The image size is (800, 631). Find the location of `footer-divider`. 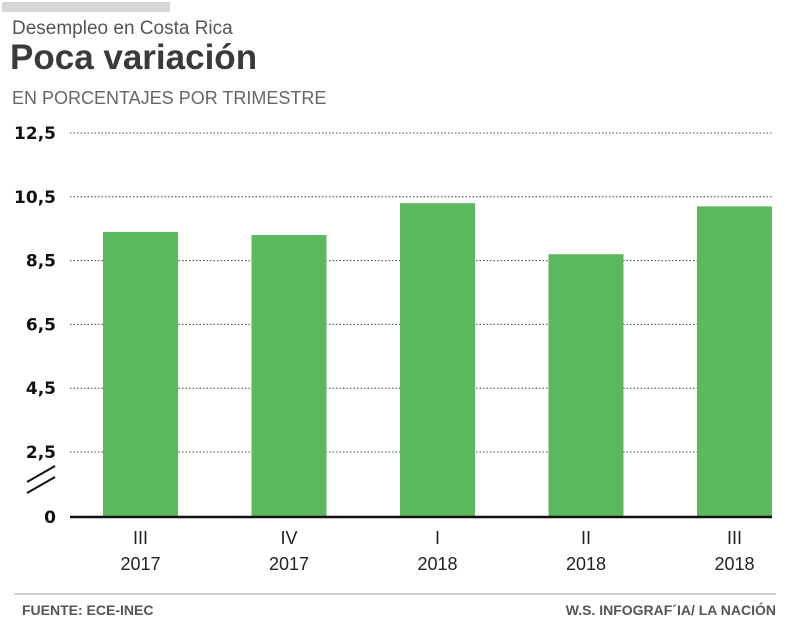

footer-divider is located at coordinates (395, 594).